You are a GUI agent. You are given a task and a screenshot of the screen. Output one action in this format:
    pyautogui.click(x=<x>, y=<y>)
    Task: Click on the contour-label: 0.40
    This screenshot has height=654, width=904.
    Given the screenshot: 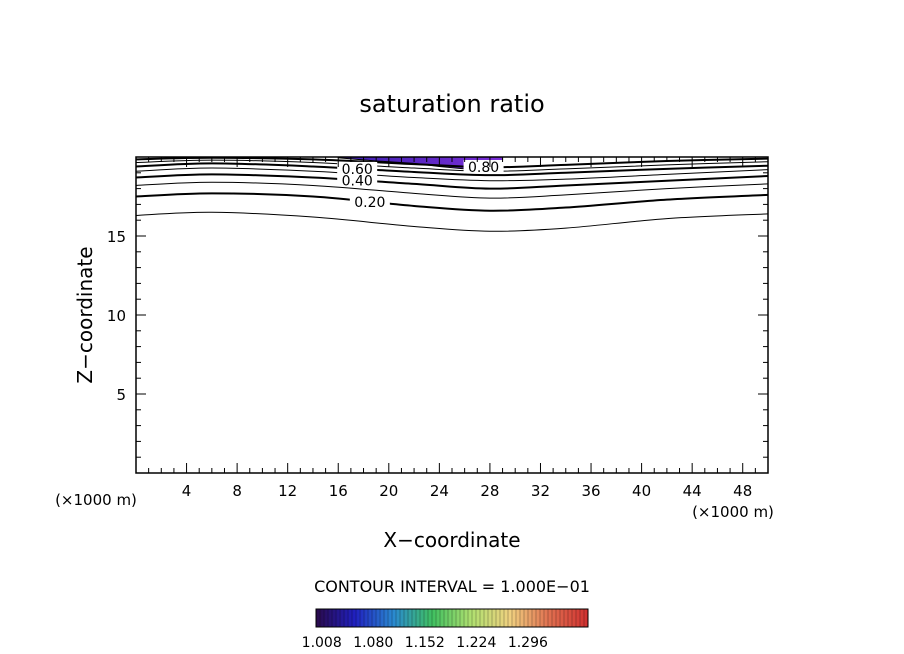 What is the action you would take?
    pyautogui.click(x=357, y=181)
    